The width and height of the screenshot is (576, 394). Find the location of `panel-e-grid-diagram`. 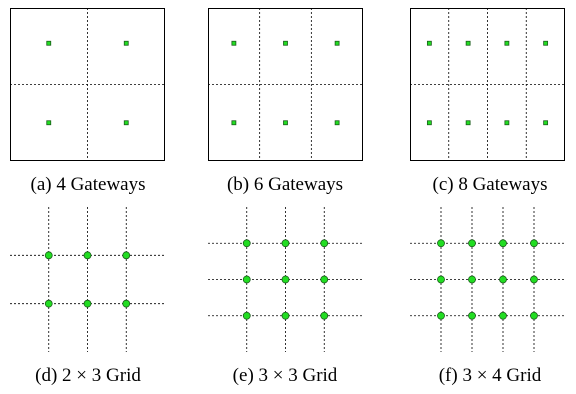

panel-e-grid-diagram is located at coordinates (285, 279).